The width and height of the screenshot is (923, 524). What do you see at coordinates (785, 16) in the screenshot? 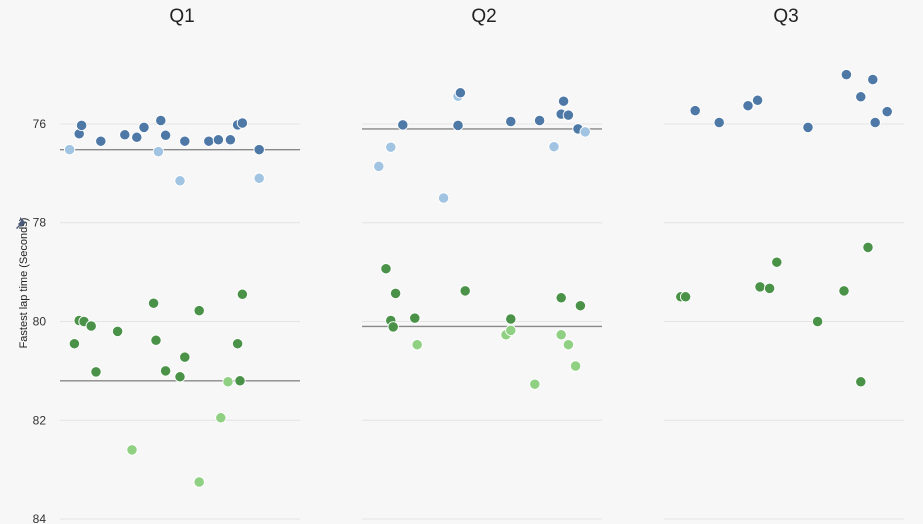
I see `panel-title-q3: Q3` at bounding box center [785, 16].